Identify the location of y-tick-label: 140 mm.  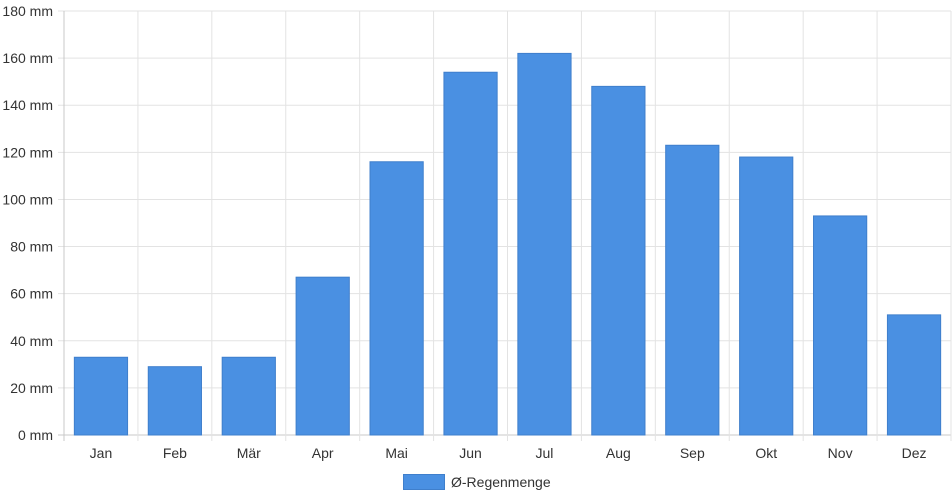
(27, 105).